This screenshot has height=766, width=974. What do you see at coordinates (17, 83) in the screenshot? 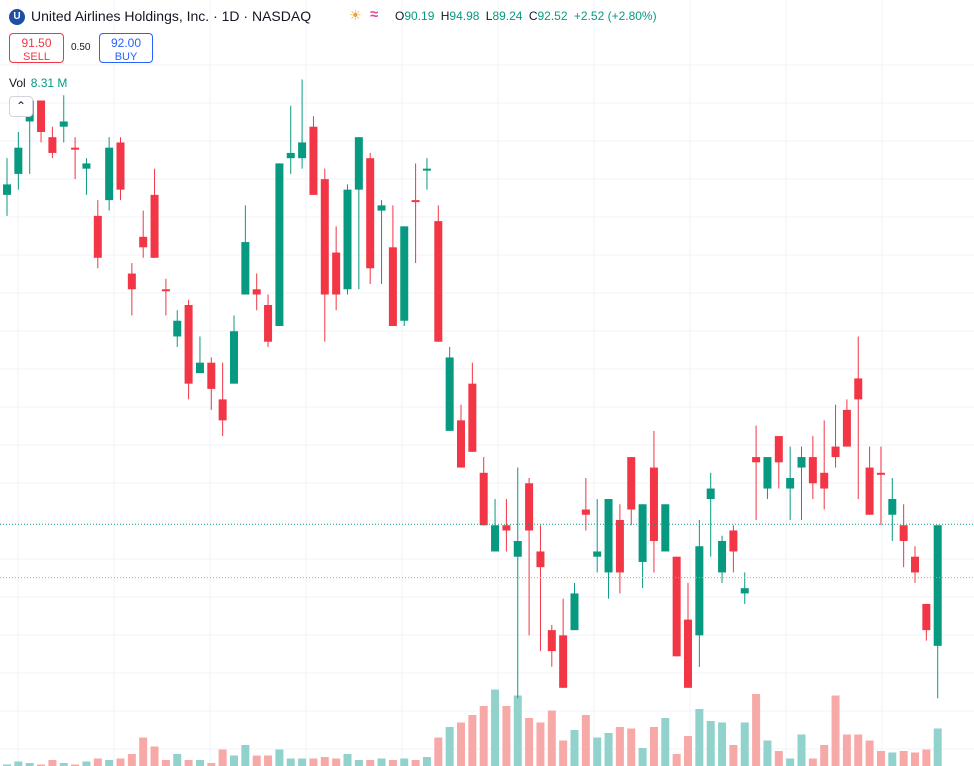
I see `volume-label: Vol` at bounding box center [17, 83].